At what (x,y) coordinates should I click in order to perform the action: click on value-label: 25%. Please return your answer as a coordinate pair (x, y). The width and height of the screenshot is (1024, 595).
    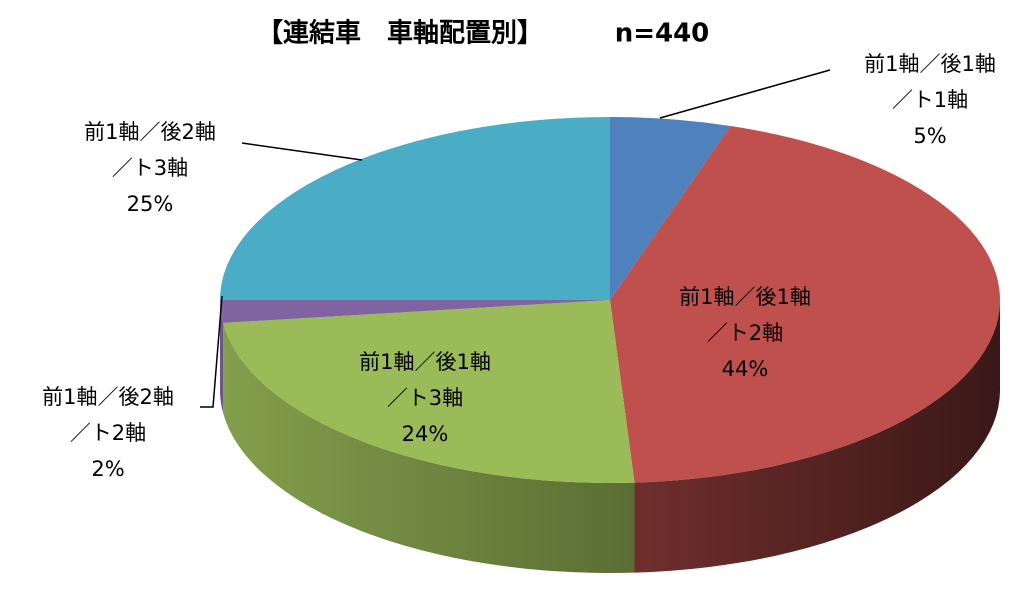
    Looking at the image, I should click on (150, 204).